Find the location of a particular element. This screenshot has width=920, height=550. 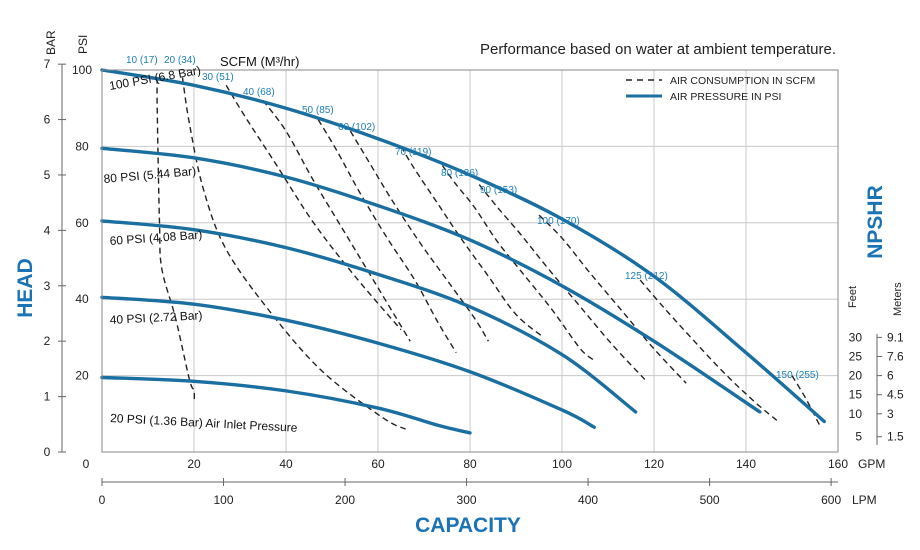

head-label: HEAD is located at coordinates (25, 288).